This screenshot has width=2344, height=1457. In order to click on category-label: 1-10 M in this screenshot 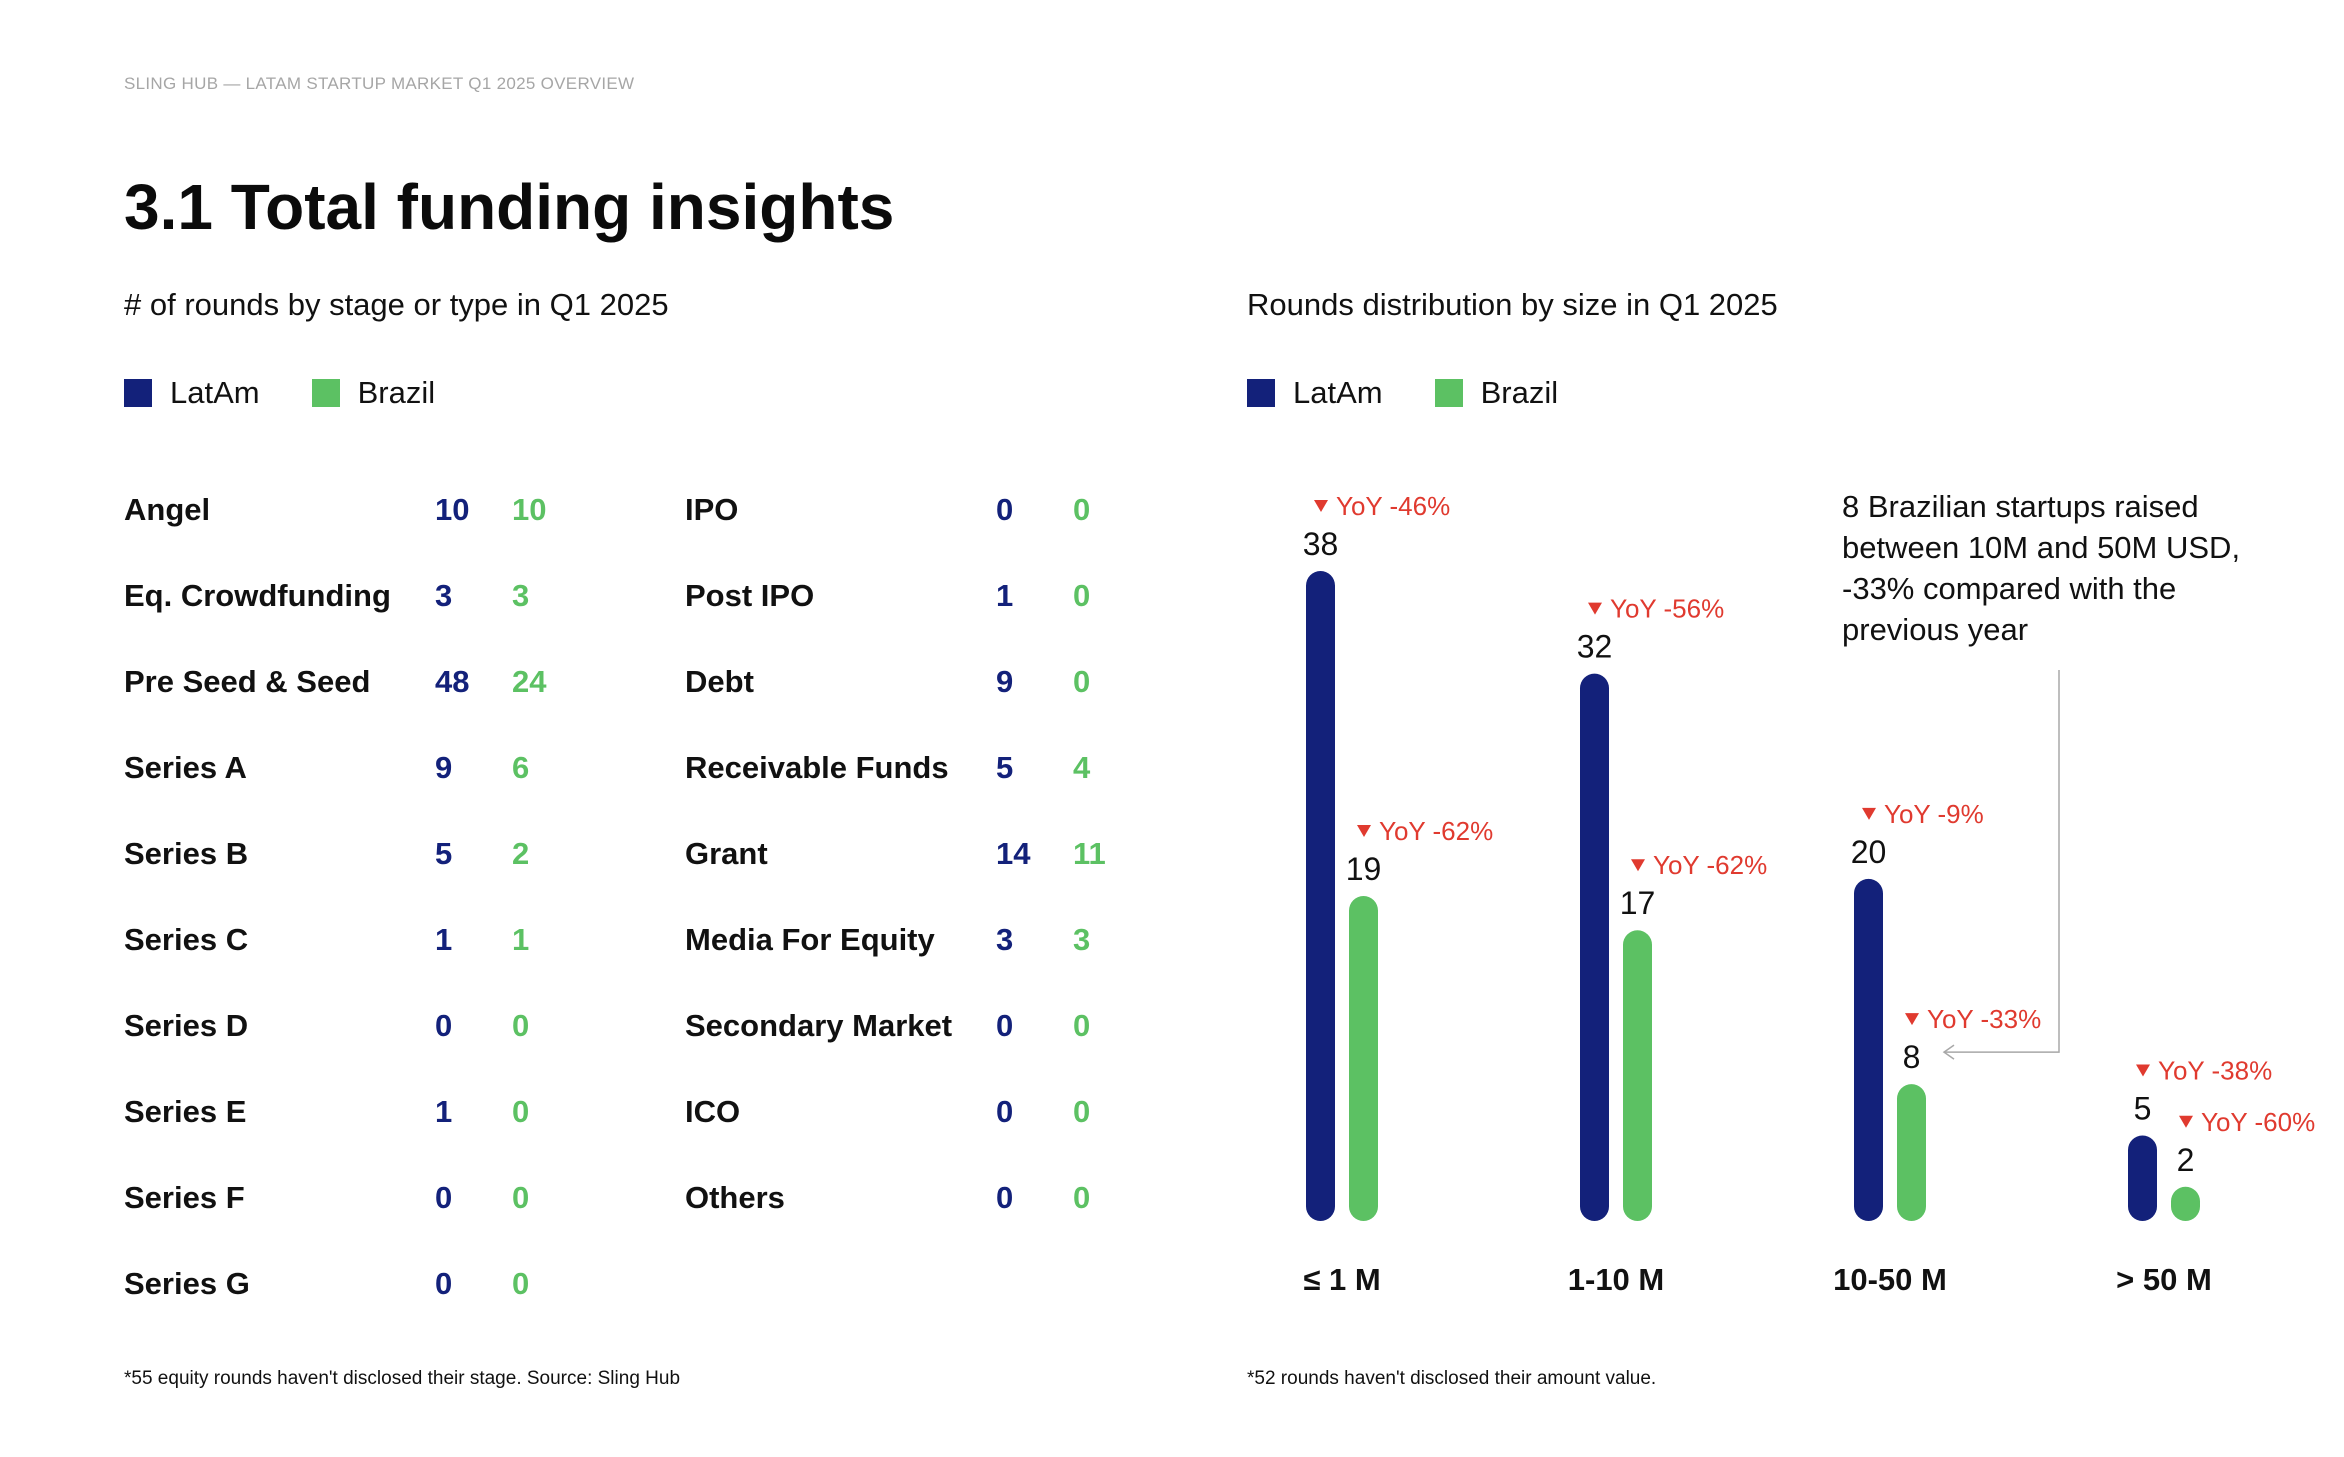, I will do `click(1616, 1279)`.